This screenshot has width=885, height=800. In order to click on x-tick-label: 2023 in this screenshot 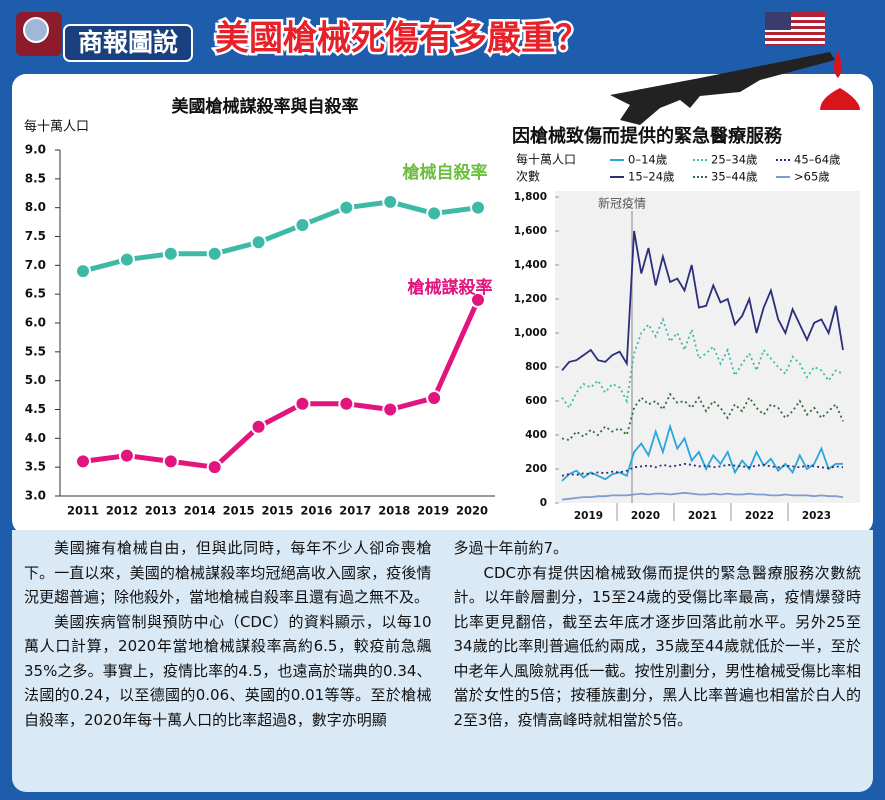, I will do `click(816, 516)`.